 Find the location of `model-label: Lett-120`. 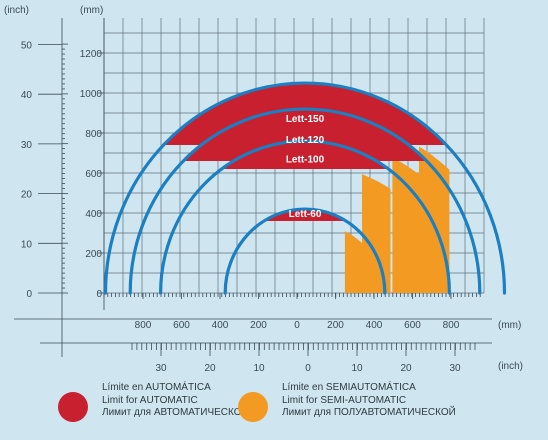

model-label: Lett-120 is located at coordinates (305, 140).